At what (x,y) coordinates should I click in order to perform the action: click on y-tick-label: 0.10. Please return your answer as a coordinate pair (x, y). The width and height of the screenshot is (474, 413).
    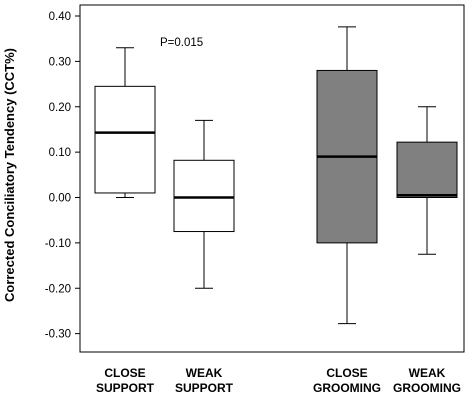
    Looking at the image, I should click on (60, 153).